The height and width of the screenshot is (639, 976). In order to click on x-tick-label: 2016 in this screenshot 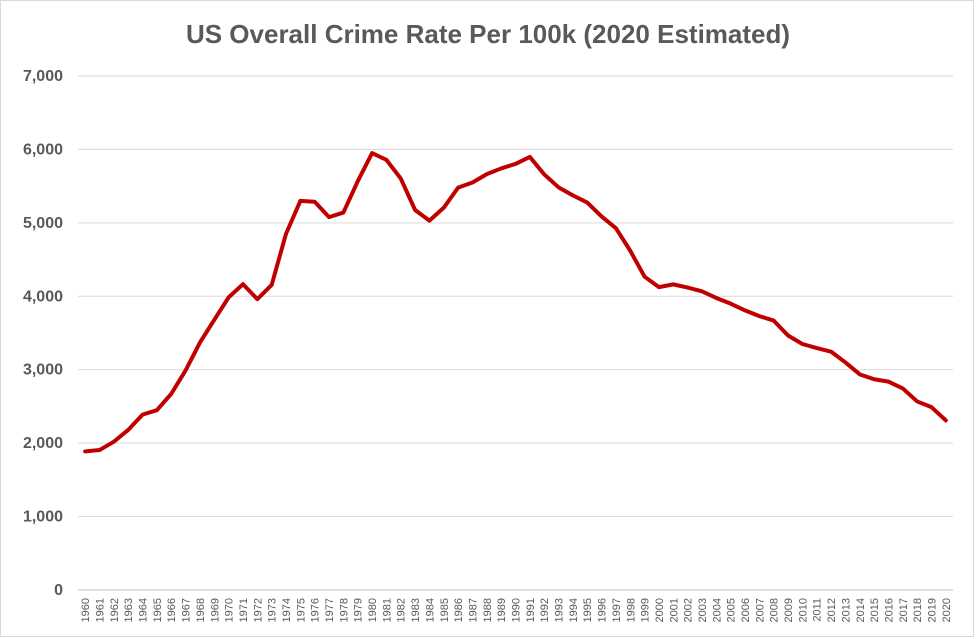, I will do `click(889, 610)`.